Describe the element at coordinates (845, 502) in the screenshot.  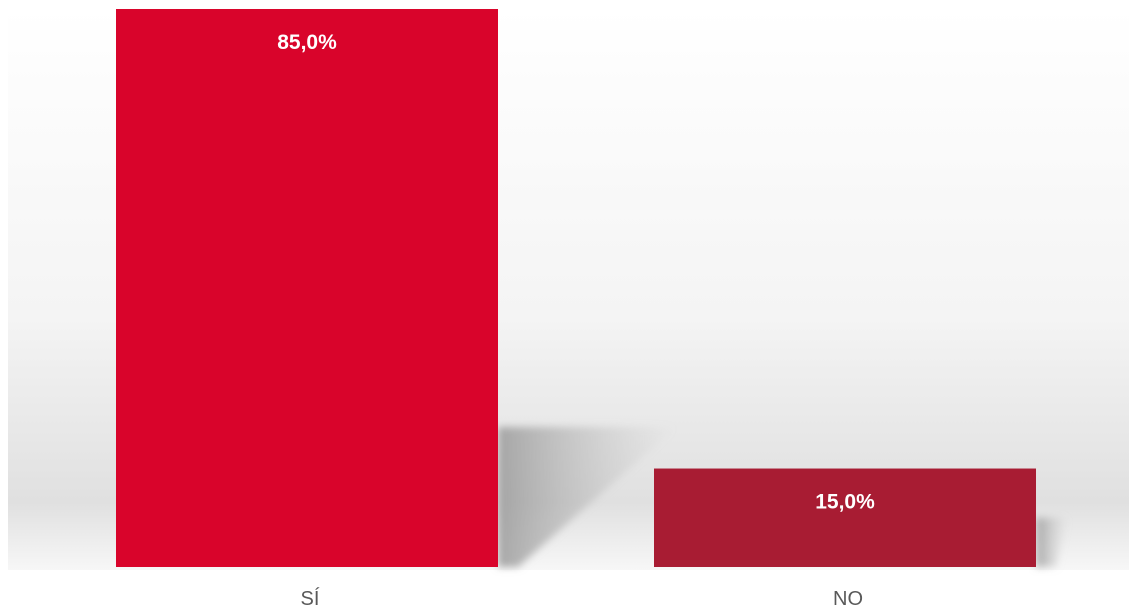
I see `data-label-no: 15,0%` at that location.